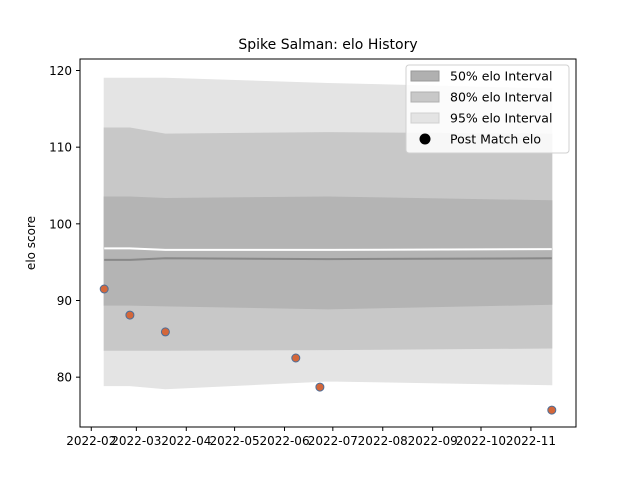 The width and height of the screenshot is (640, 480). Describe the element at coordinates (495, 139) in the screenshot. I see `legend-label: Post Match elo` at that location.